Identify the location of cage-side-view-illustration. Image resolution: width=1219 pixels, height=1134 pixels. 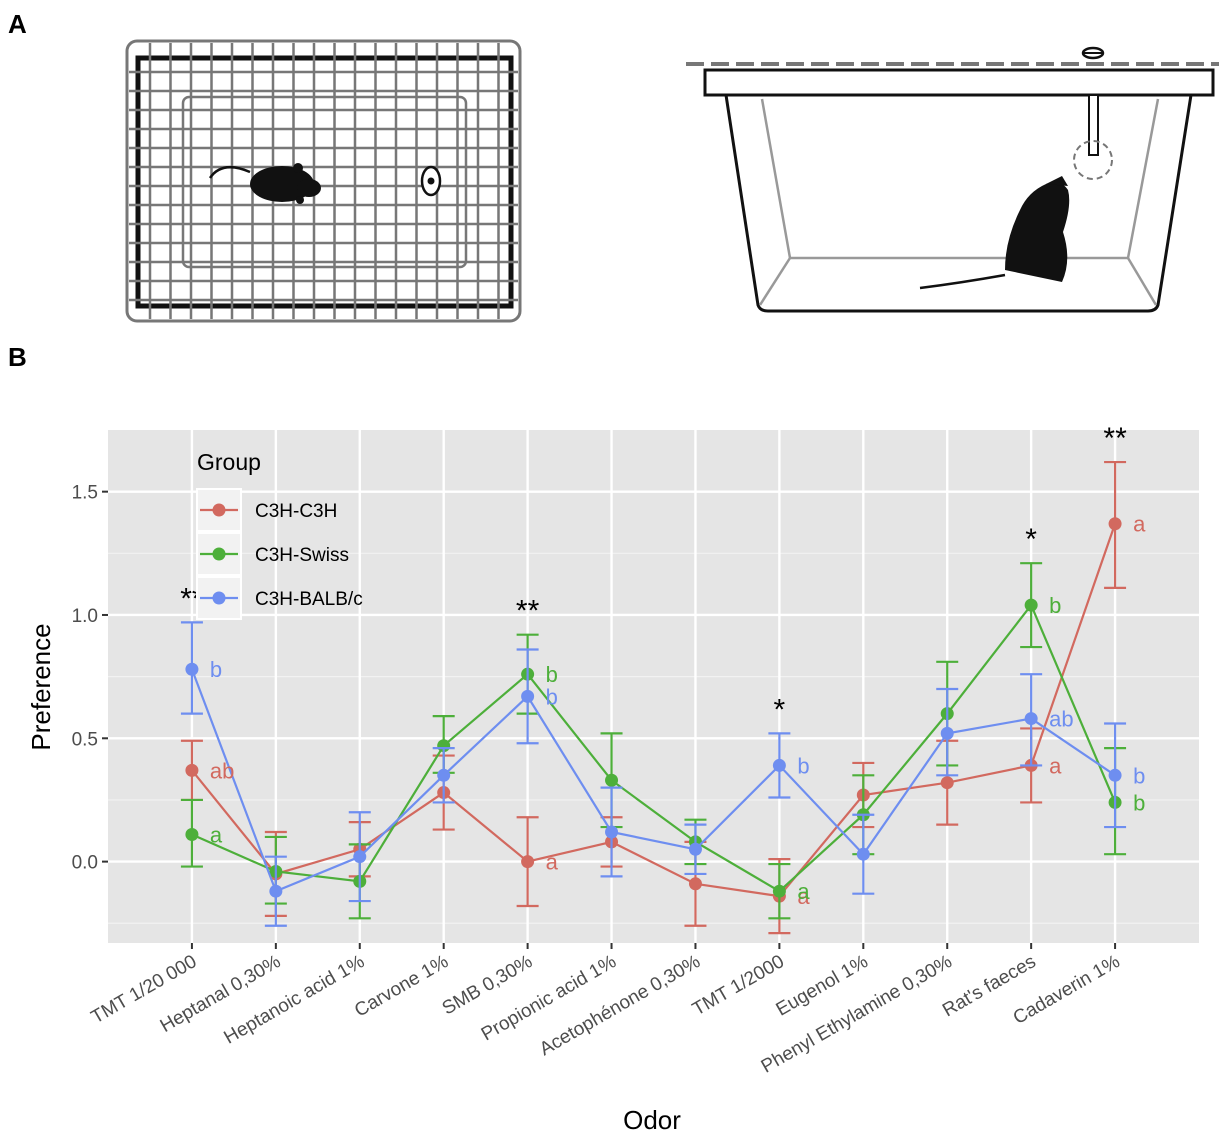
(952, 179).